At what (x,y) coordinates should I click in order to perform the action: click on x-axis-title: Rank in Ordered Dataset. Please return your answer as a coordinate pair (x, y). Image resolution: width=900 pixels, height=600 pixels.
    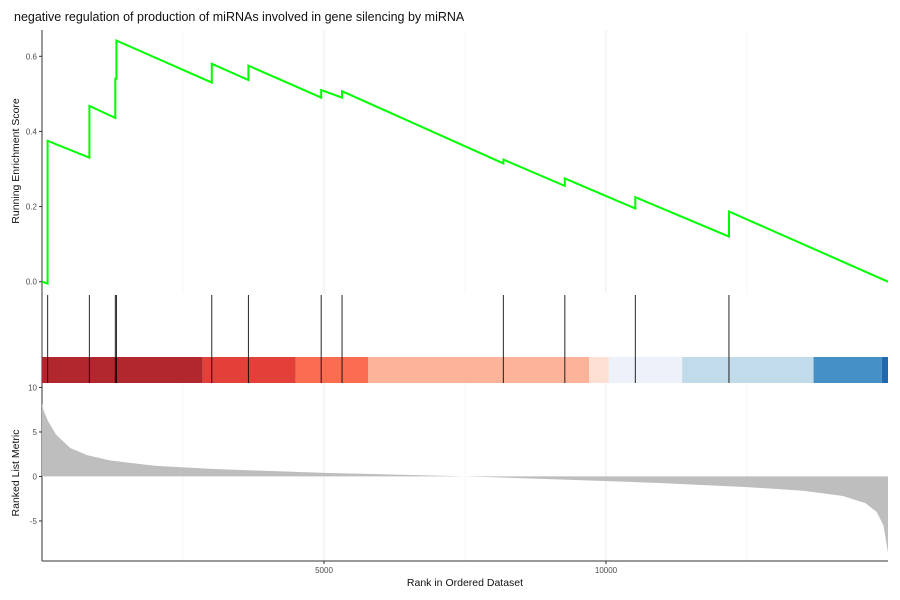
    Looking at the image, I should click on (465, 583).